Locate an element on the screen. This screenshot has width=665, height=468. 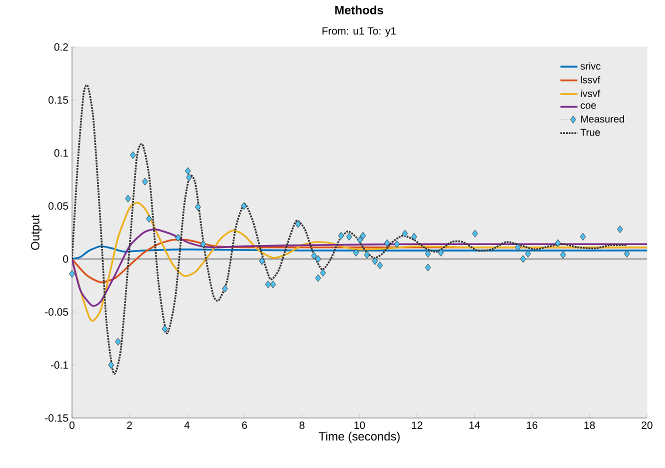
y-tick-label: -0.05 is located at coordinates (56, 312).